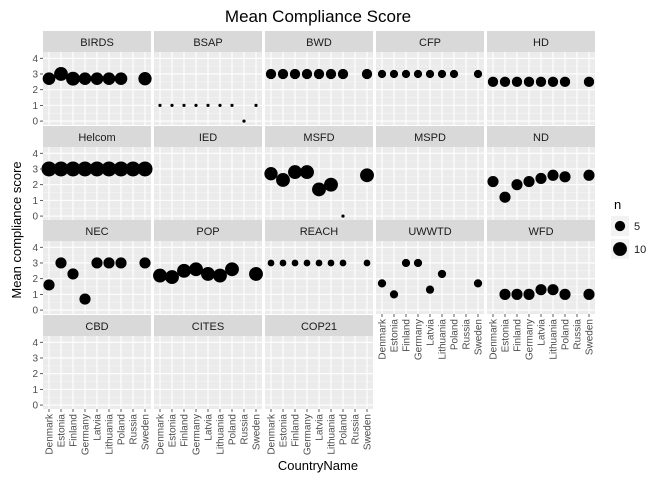 This screenshot has height=480, width=672. What do you see at coordinates (430, 138) in the screenshot?
I see `facet-strip-label: MSPD` at bounding box center [430, 138].